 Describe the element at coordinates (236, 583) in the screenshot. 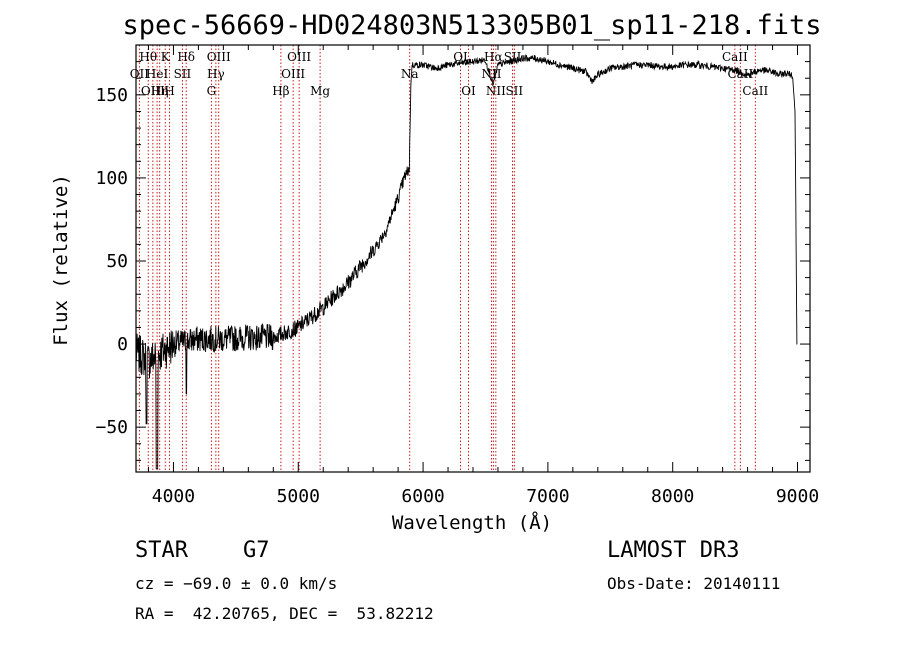

I see `redshift-velocity: cz = −69.0 ± 0.0 km/s` at that location.